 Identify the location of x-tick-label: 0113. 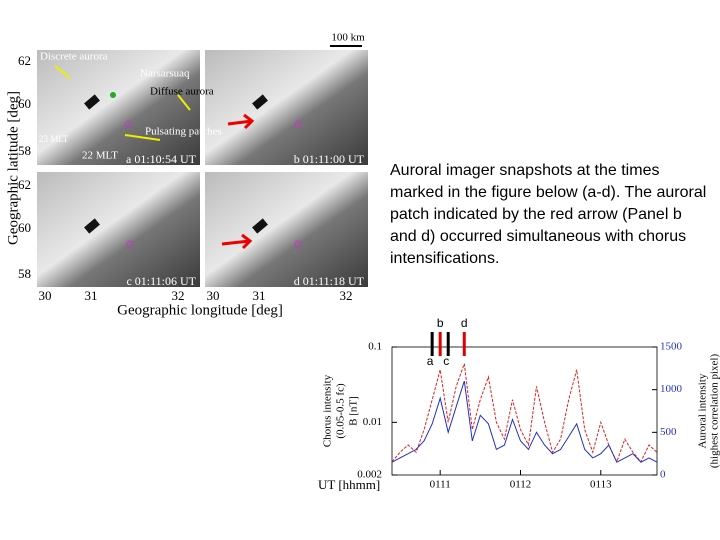
(601, 485).